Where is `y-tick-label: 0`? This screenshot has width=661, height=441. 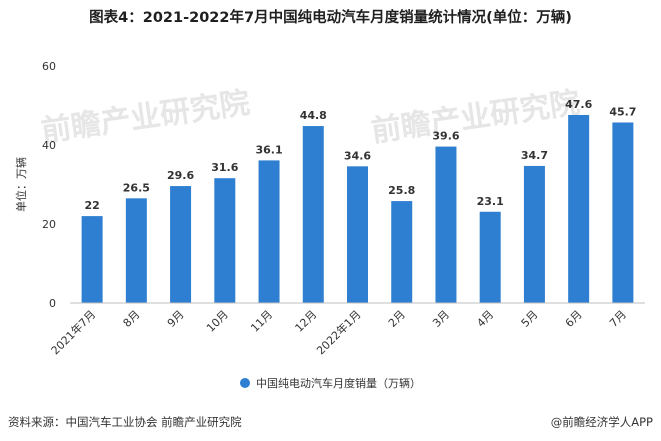
y-tick-label: 0 is located at coordinates (52, 303).